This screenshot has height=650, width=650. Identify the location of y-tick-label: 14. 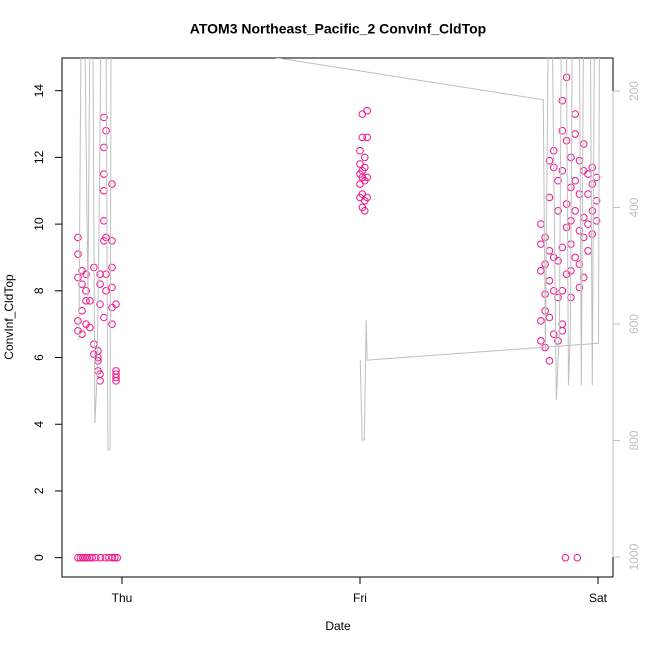
(39, 91).